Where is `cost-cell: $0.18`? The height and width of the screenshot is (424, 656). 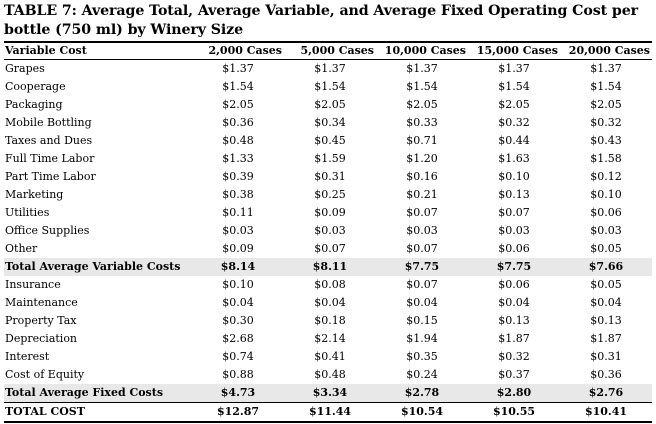
cost-cell: $0.18 is located at coordinates (330, 320).